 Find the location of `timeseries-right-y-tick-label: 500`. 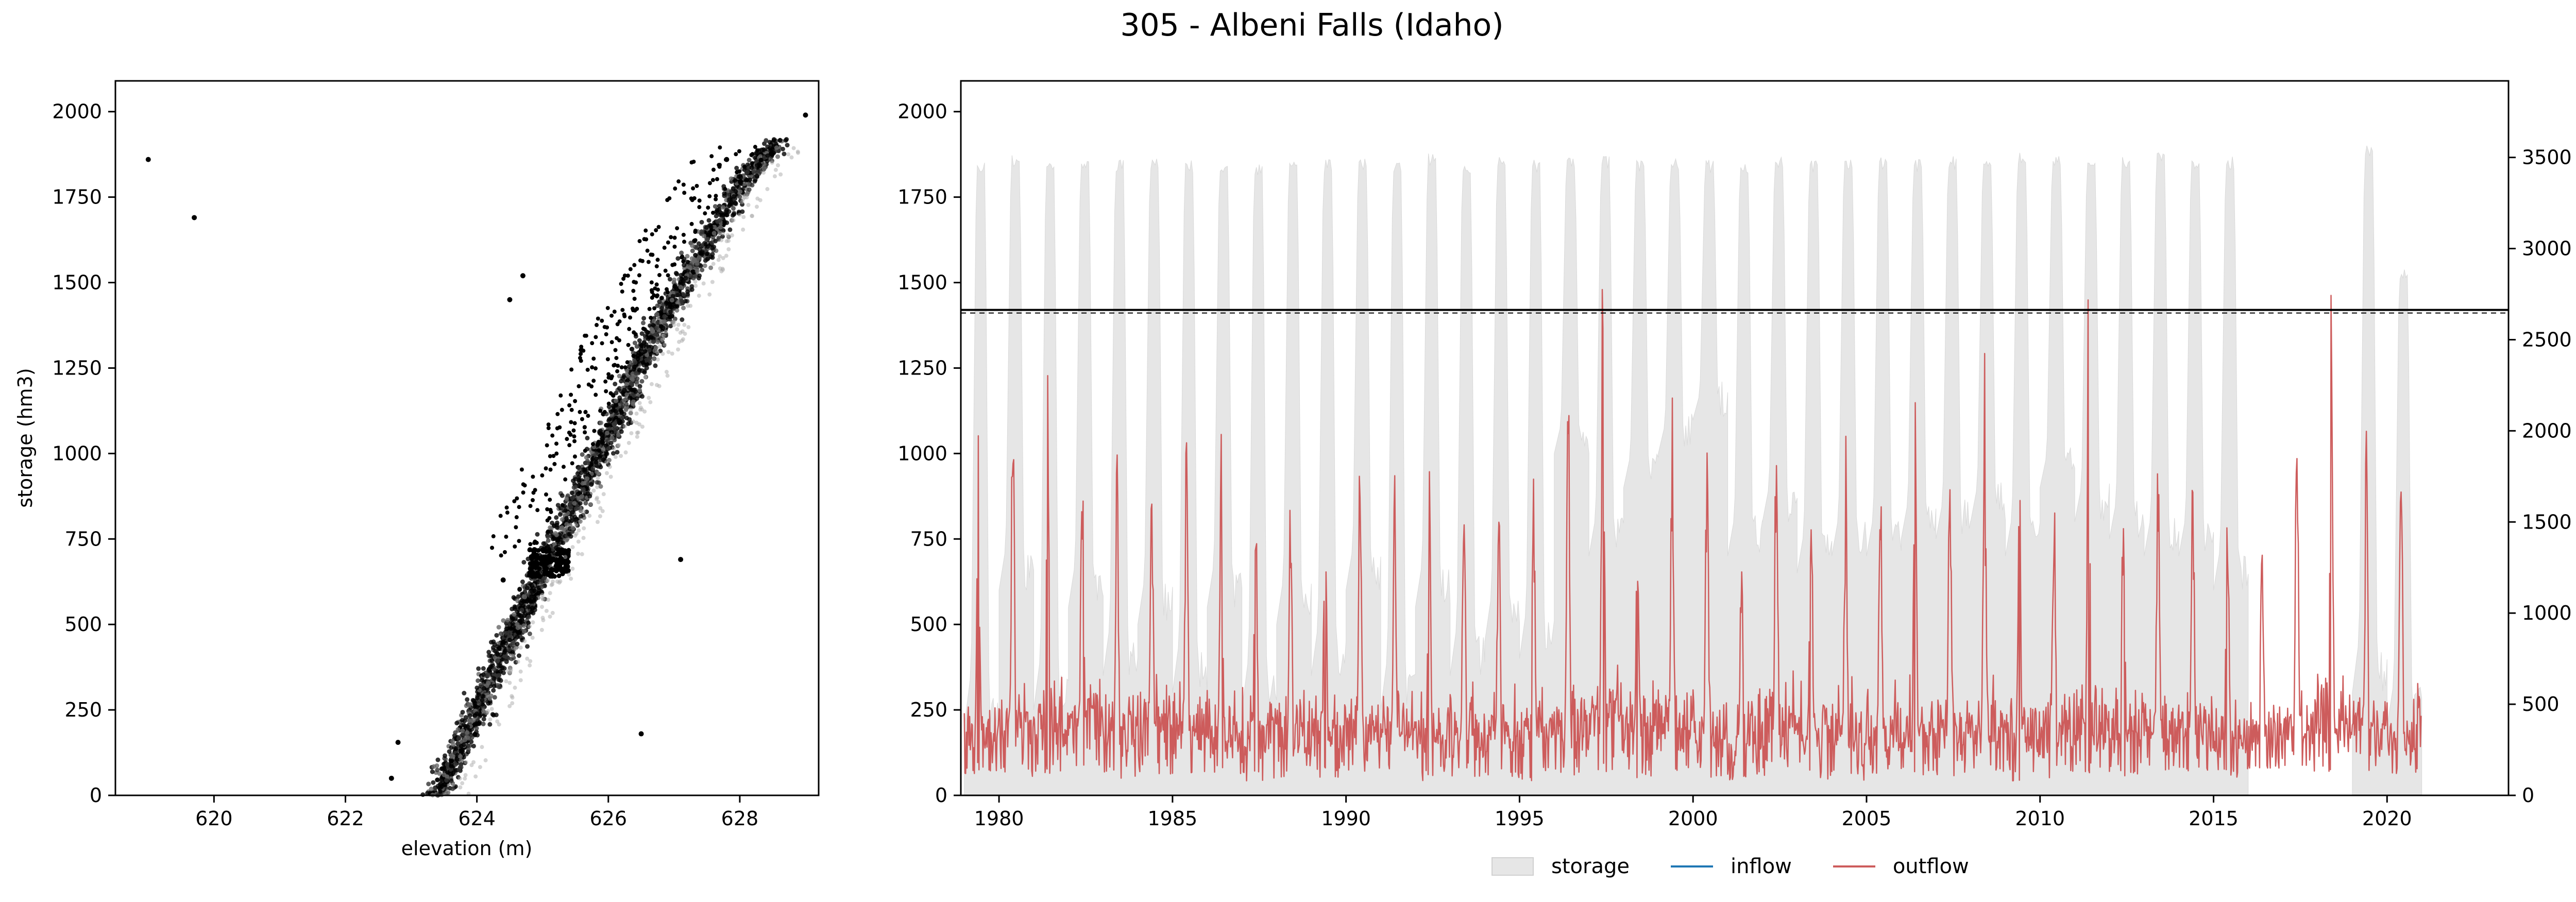

timeseries-right-y-tick-label: 500 is located at coordinates (2541, 704).